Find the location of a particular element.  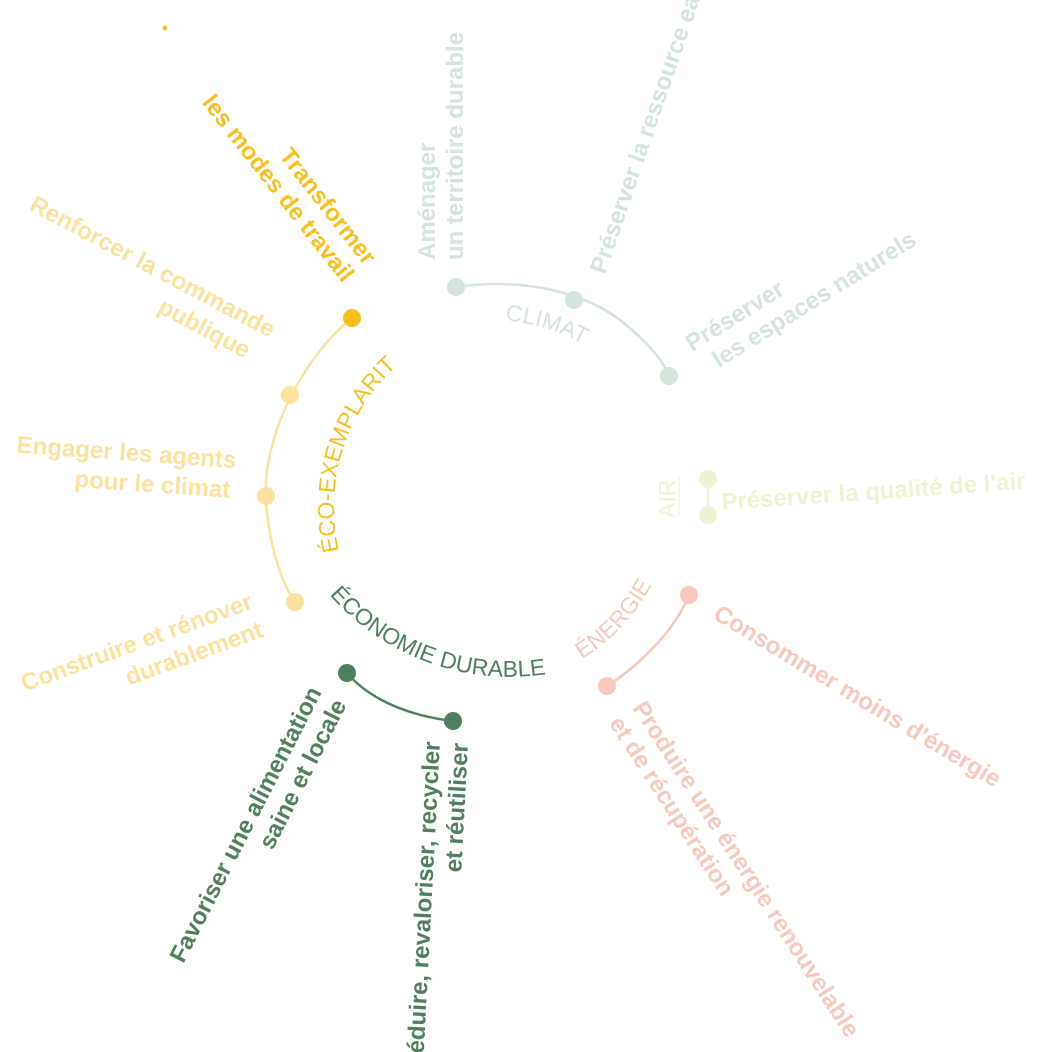

economie-durable-title: ÉCONOMIE DURABLE is located at coordinates (436, 630).